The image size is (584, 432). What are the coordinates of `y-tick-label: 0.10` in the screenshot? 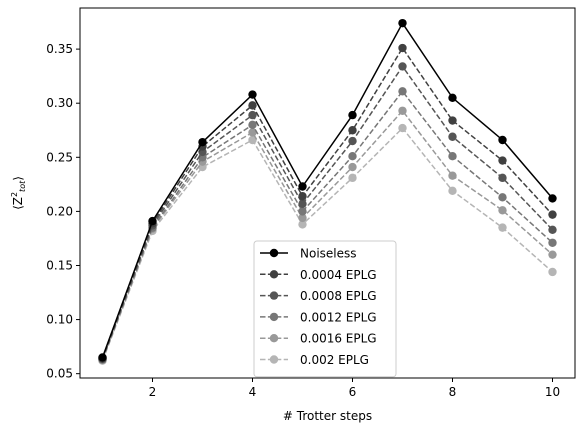 It's located at (59, 320).